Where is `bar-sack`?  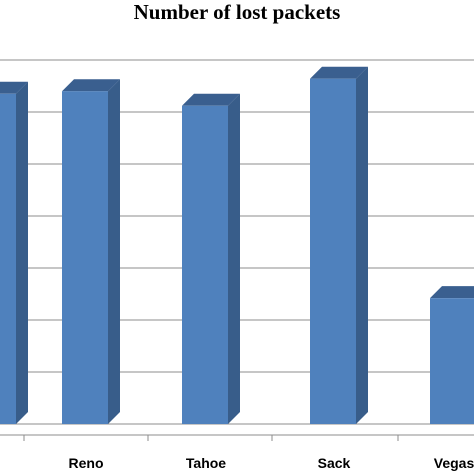
bar-sack is located at coordinates (339, 245).